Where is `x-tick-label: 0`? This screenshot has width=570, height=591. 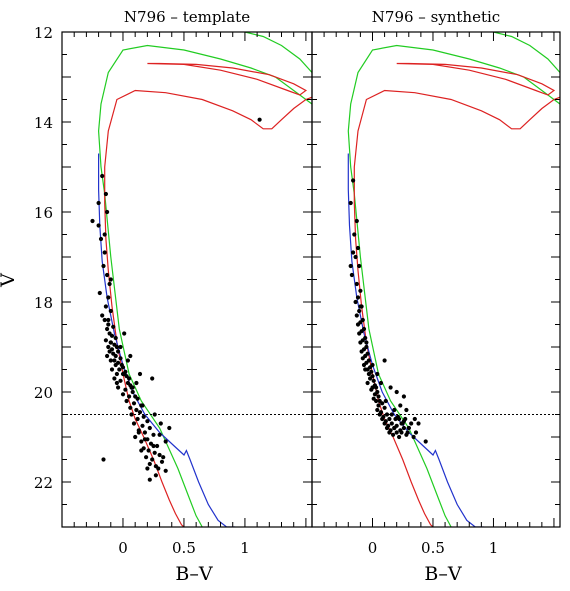 x-tick-label: 0 is located at coordinates (123, 548).